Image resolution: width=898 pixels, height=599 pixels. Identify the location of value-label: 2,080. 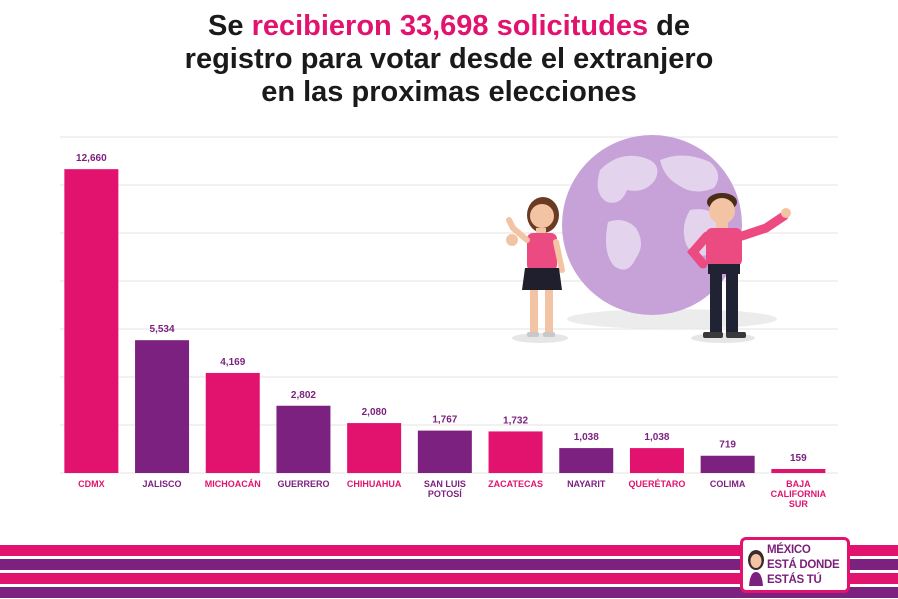
(374, 412).